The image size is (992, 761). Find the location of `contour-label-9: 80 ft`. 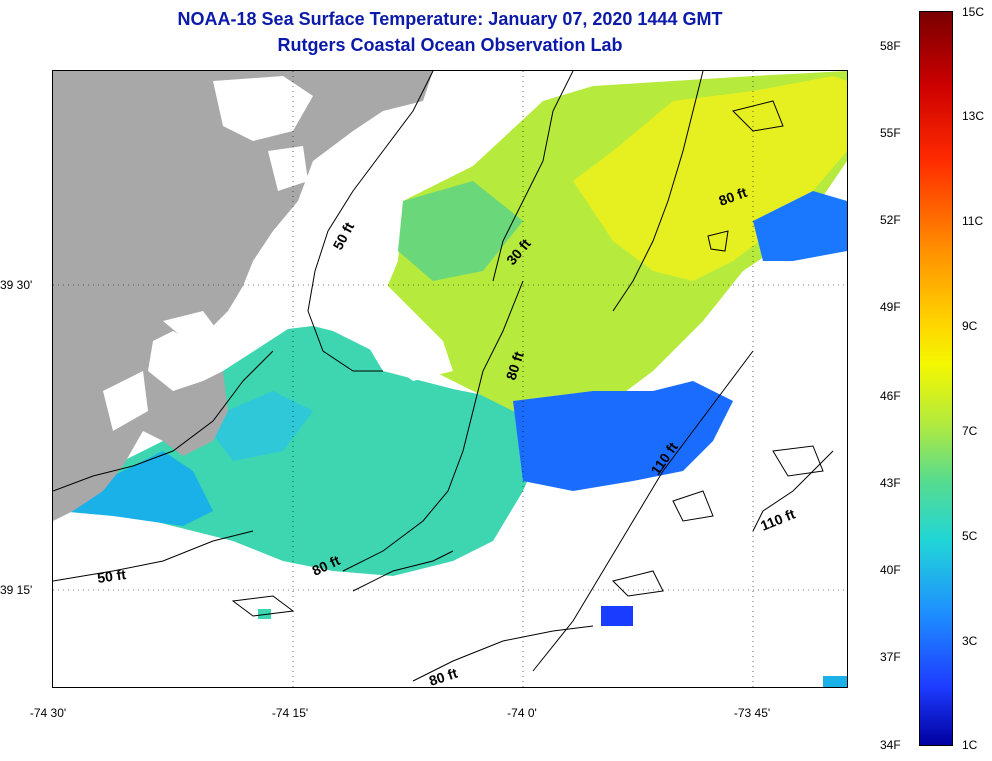

contour-label-9: 80 ft is located at coordinates (443, 676).